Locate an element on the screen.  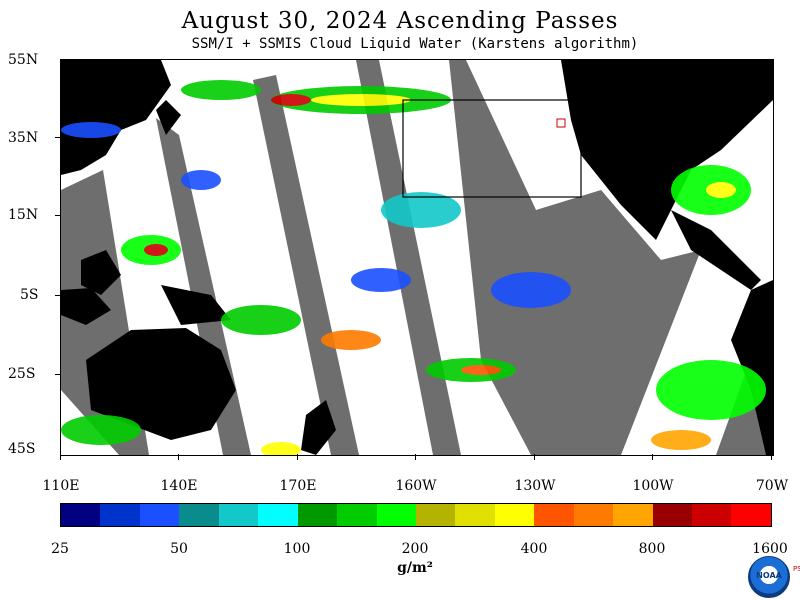
lon-label-140e: 140E is located at coordinates (179, 486).